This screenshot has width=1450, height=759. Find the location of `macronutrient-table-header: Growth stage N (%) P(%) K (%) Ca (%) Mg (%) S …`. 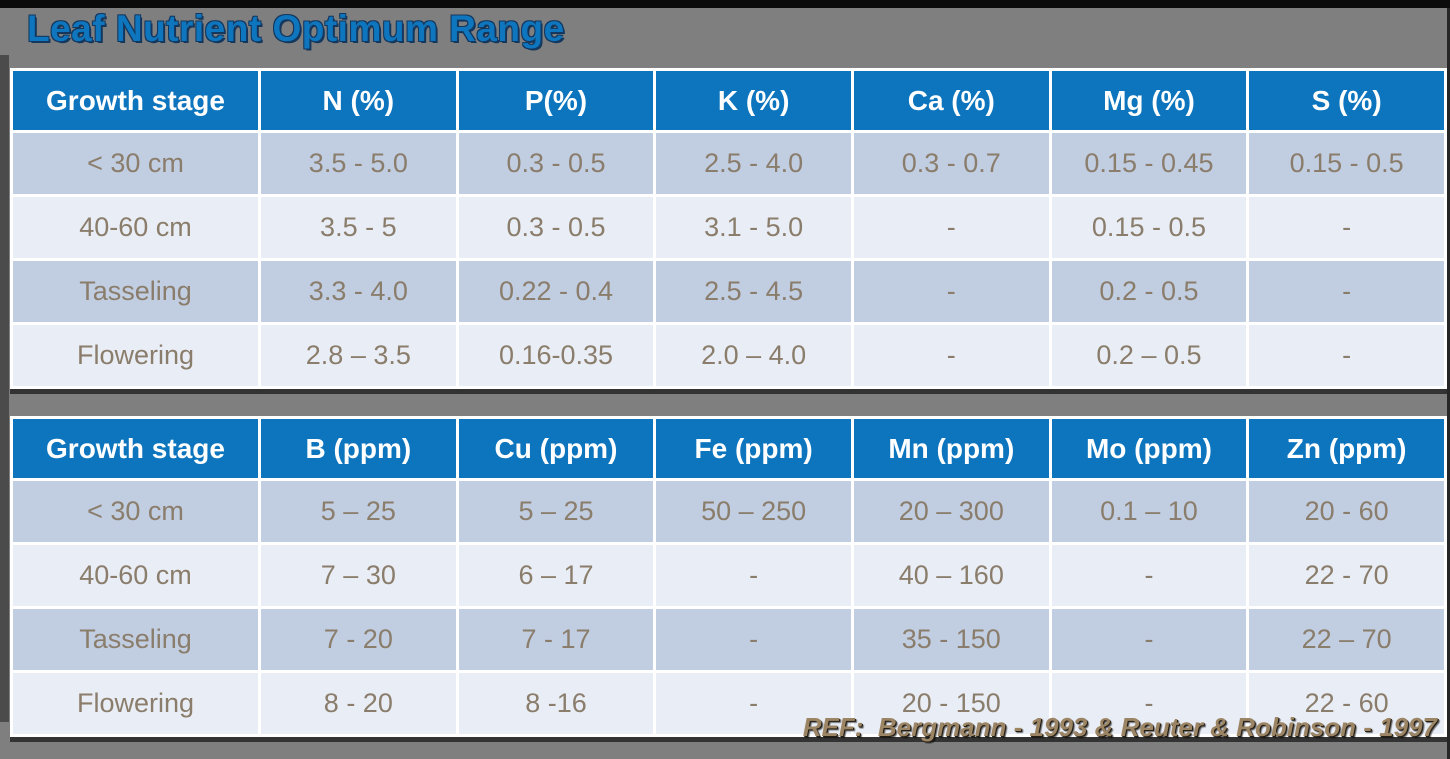

macronutrient-table-header: Growth stage N (%) P(%) K (%) Ca (%) Mg (%) S … is located at coordinates (728, 100).